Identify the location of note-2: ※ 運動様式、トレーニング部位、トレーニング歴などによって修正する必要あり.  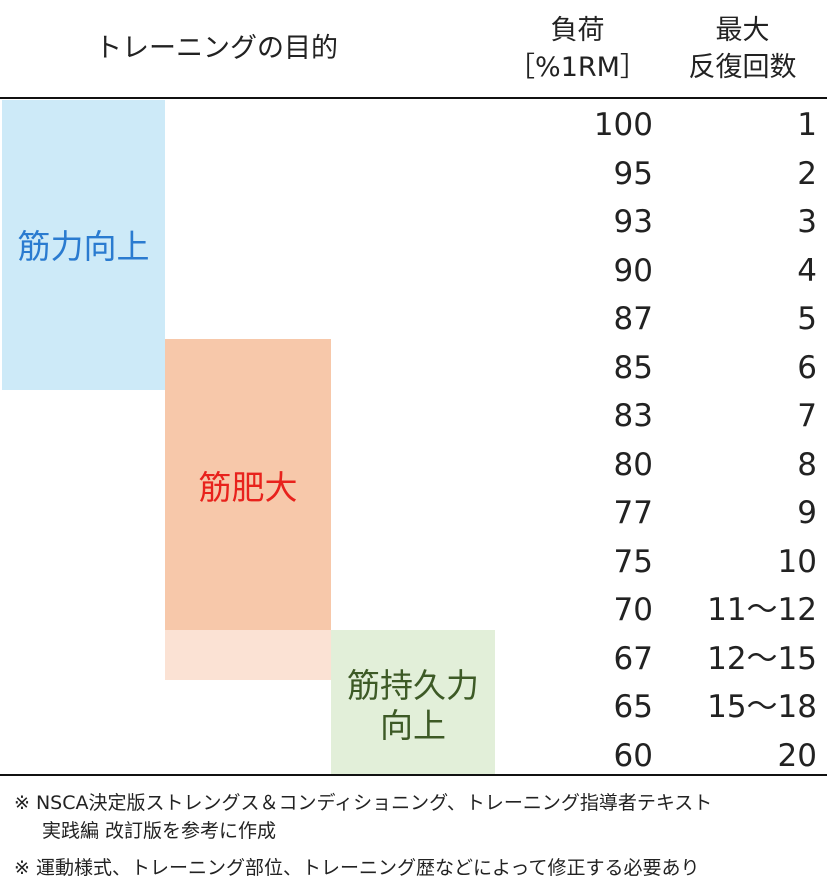
(357, 868).